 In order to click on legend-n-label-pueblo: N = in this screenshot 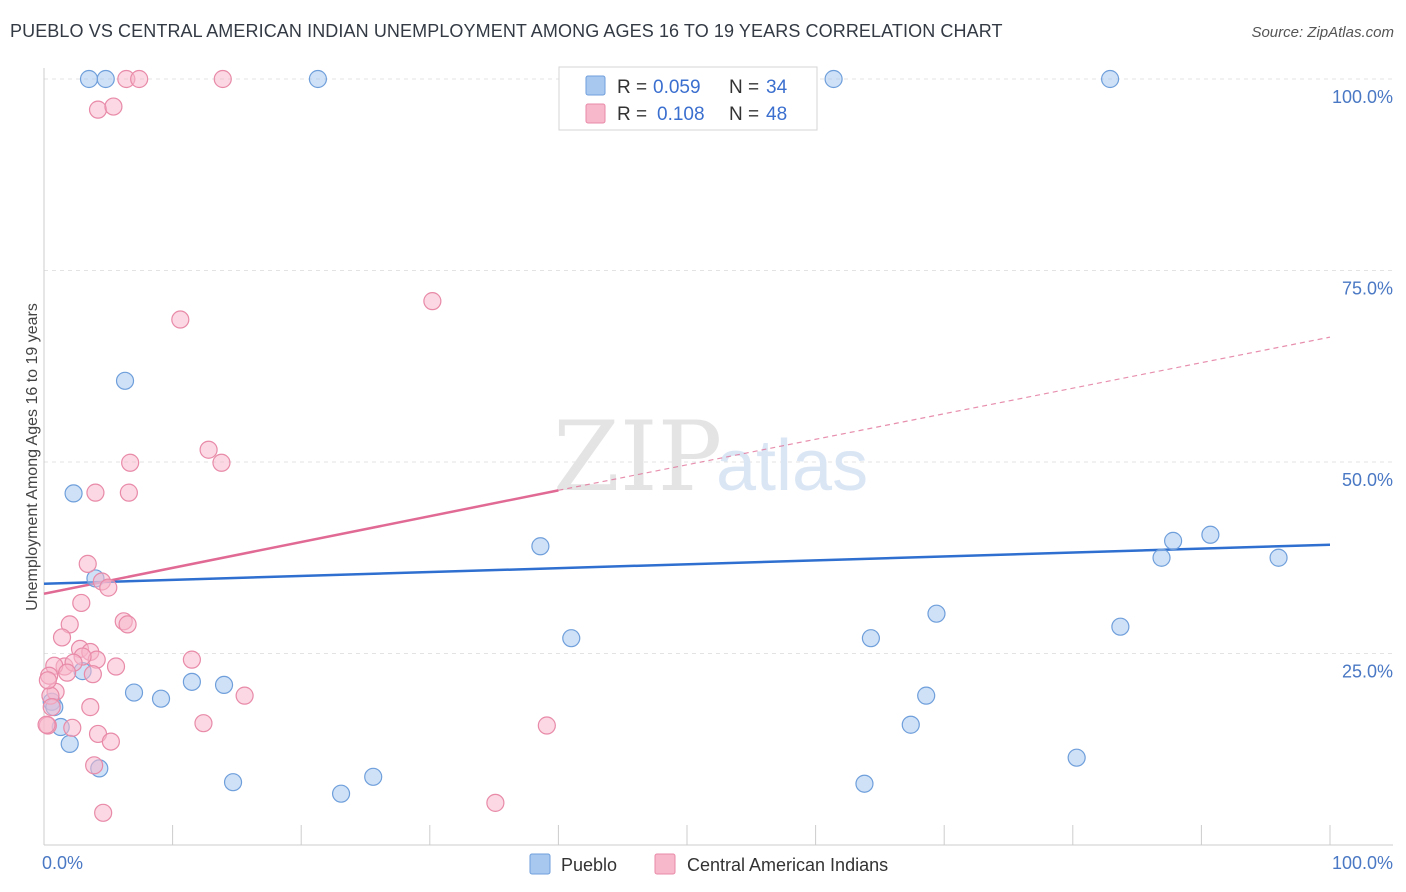, I will do `click(744, 87)`.